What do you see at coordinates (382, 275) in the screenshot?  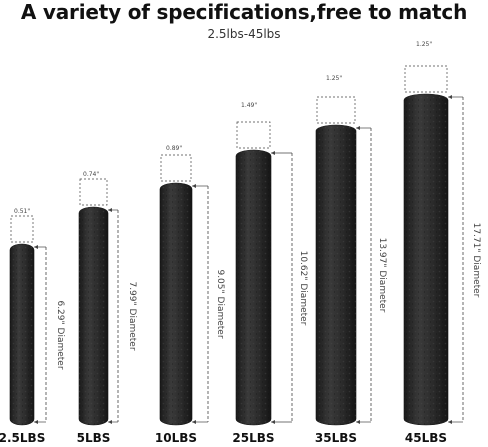 I see `diameter-label: 13.97" Diameter` at bounding box center [382, 275].